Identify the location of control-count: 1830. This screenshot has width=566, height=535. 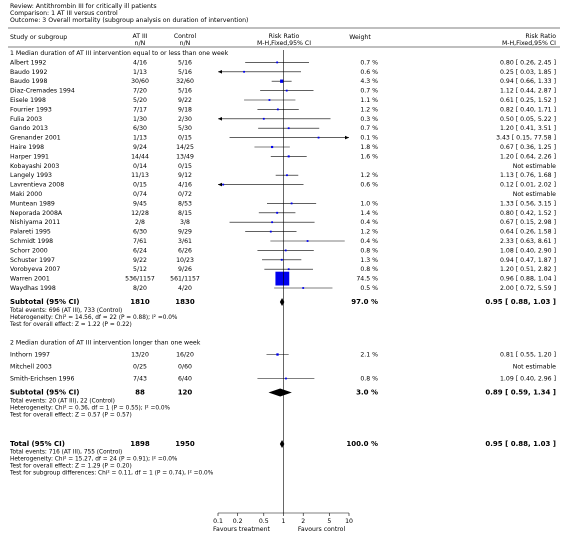
(185, 302).